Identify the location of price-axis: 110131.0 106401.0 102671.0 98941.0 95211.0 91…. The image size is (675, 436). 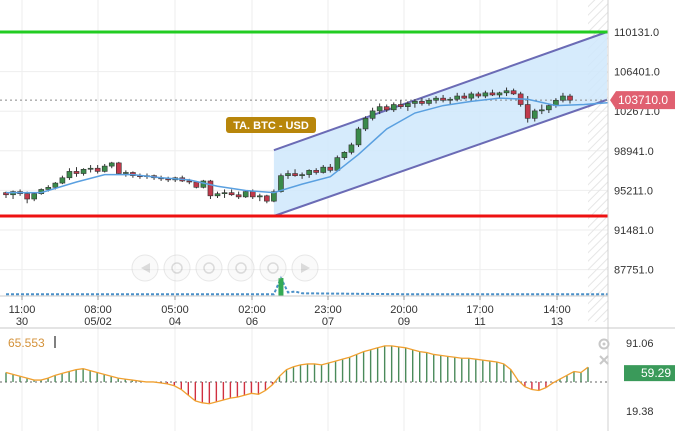
(637, 152).